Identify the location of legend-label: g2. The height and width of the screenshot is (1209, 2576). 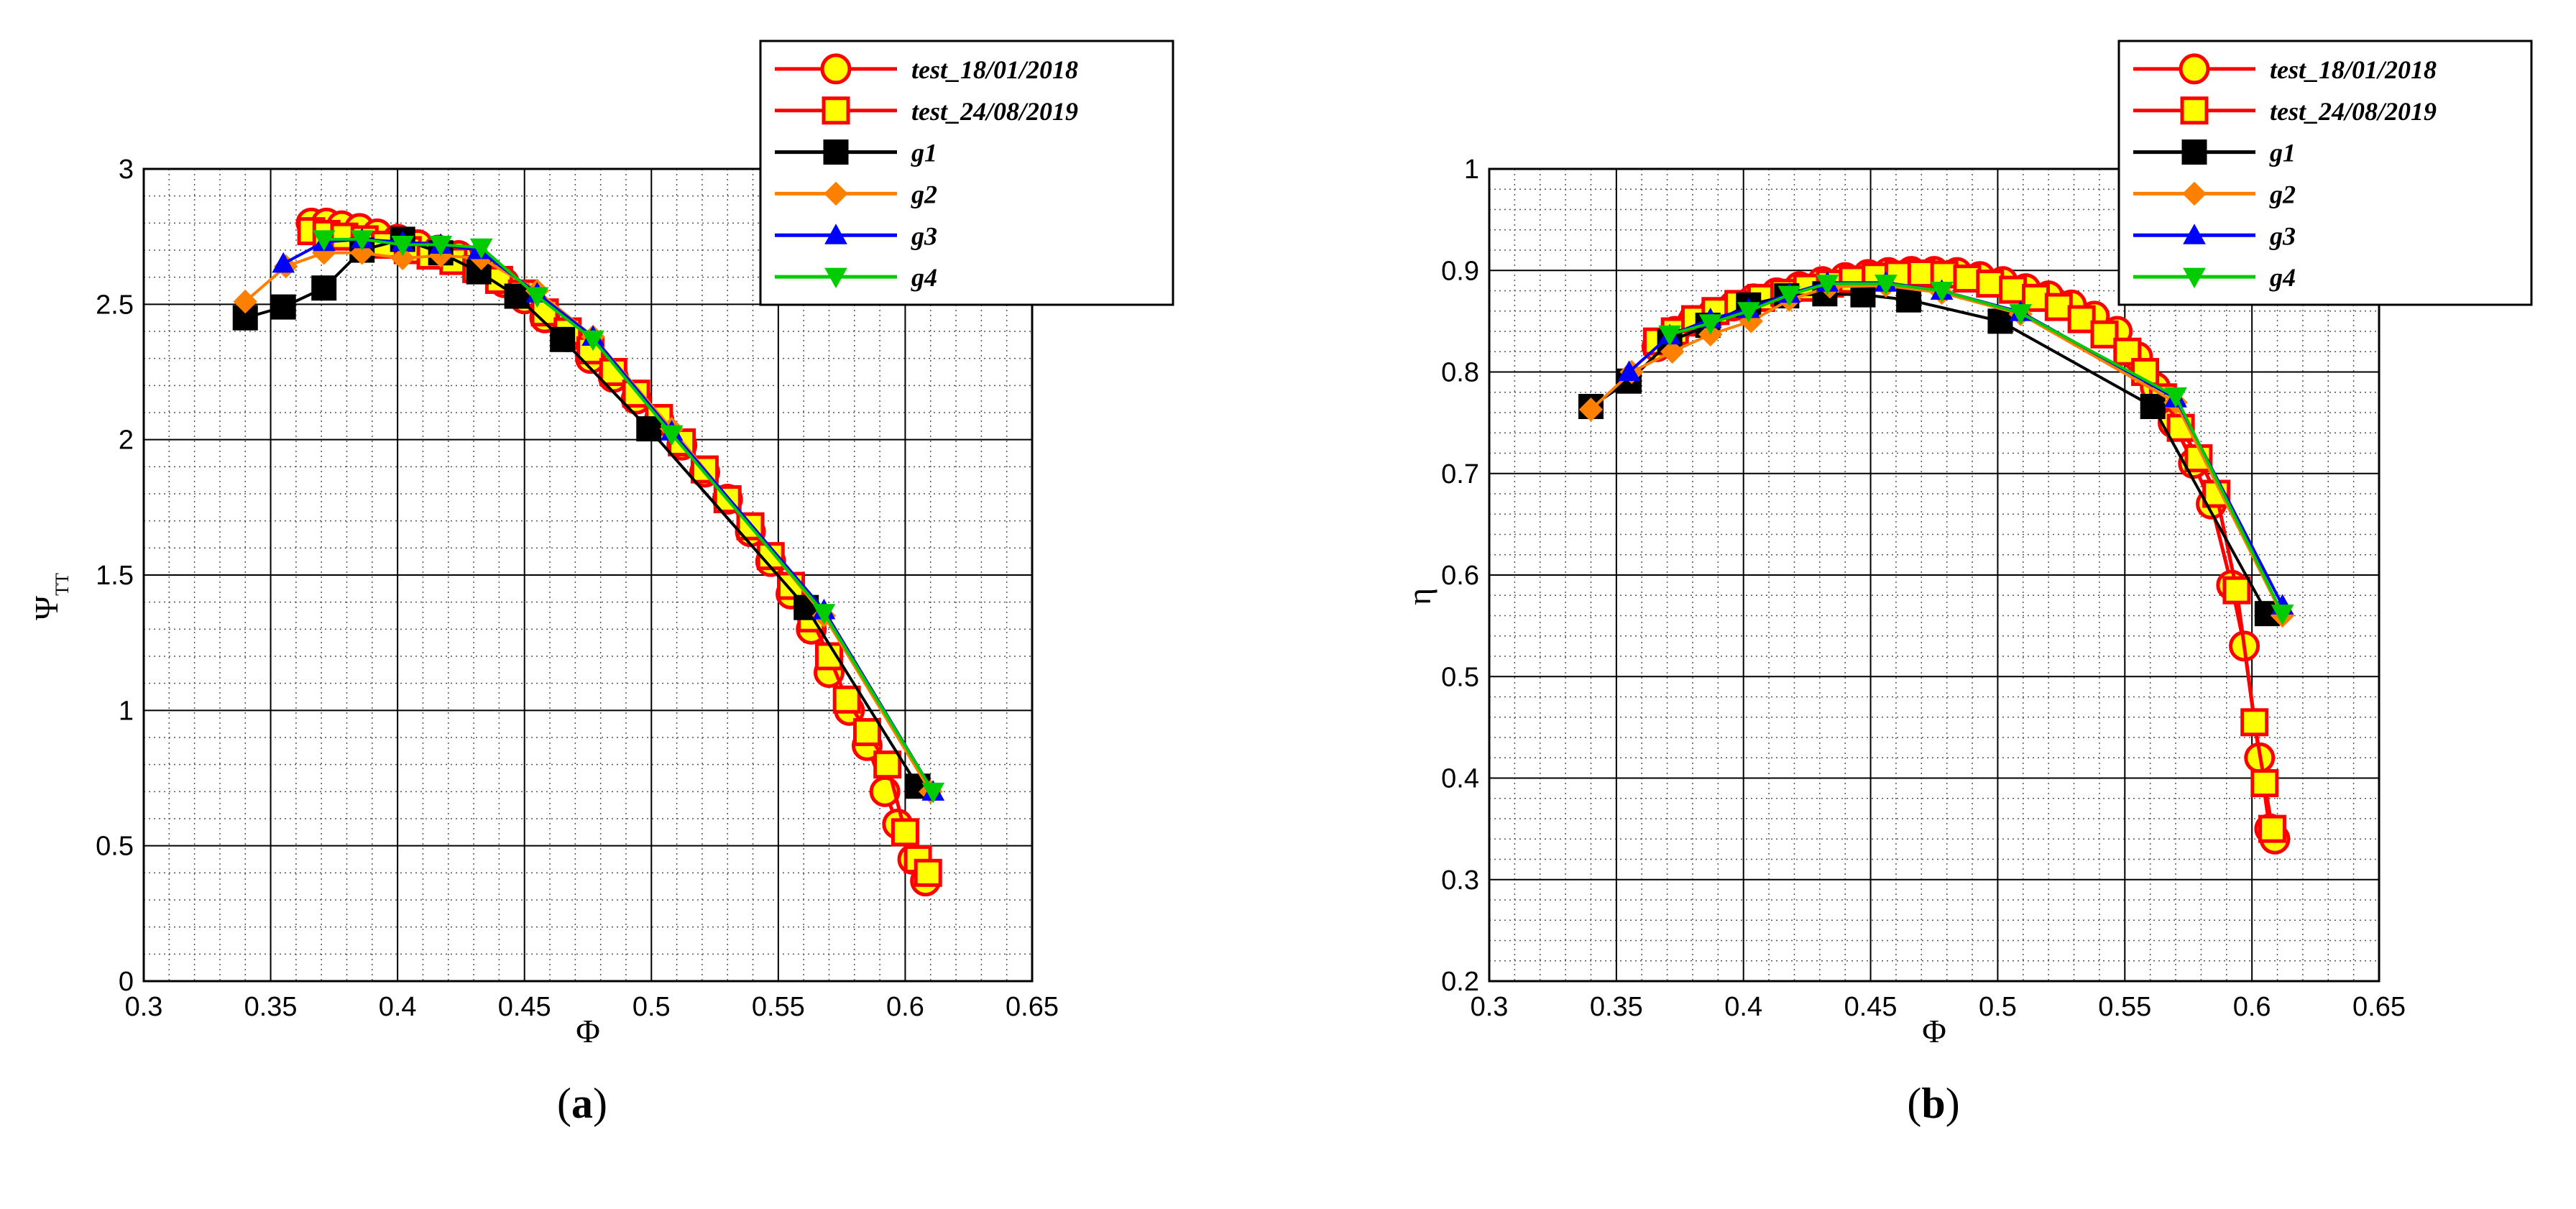
(924, 194).